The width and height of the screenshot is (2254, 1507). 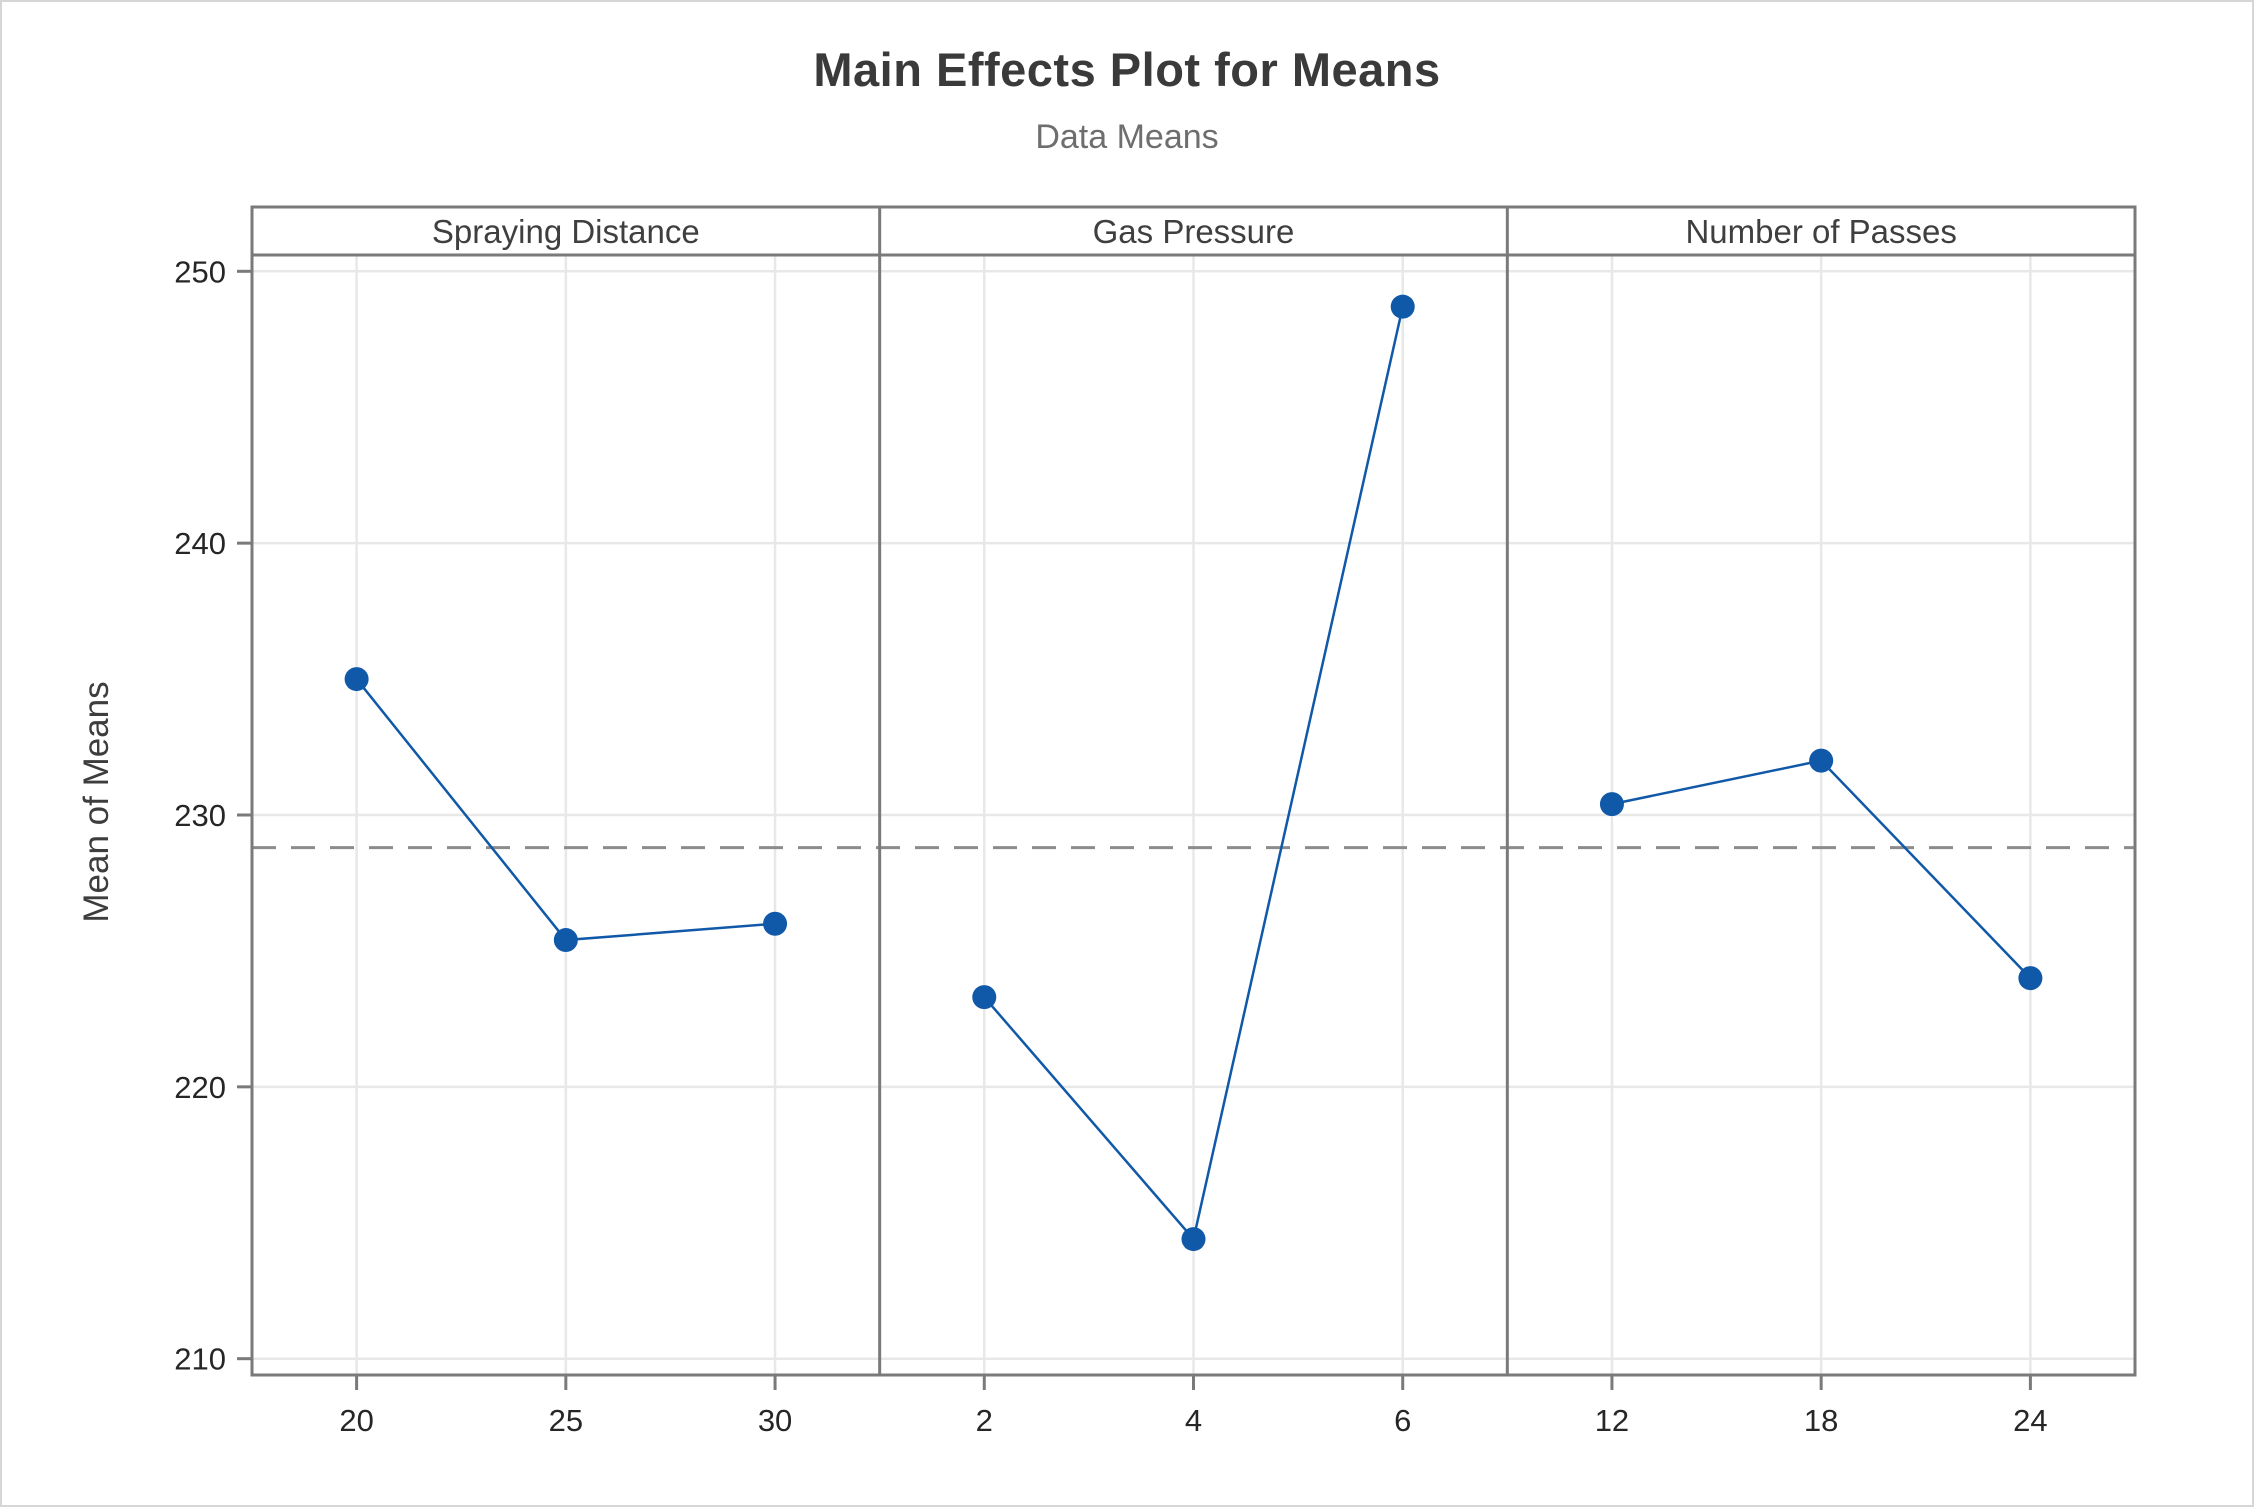 I want to click on series-number-of-passes, so click(x=1821, y=869).